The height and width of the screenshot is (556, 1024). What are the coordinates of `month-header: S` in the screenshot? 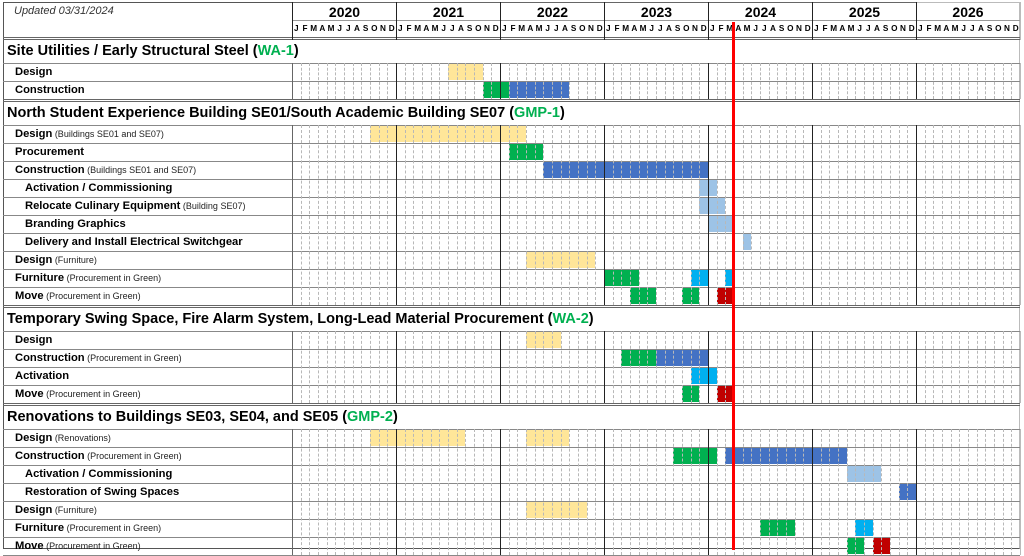 It's located at (885, 28).